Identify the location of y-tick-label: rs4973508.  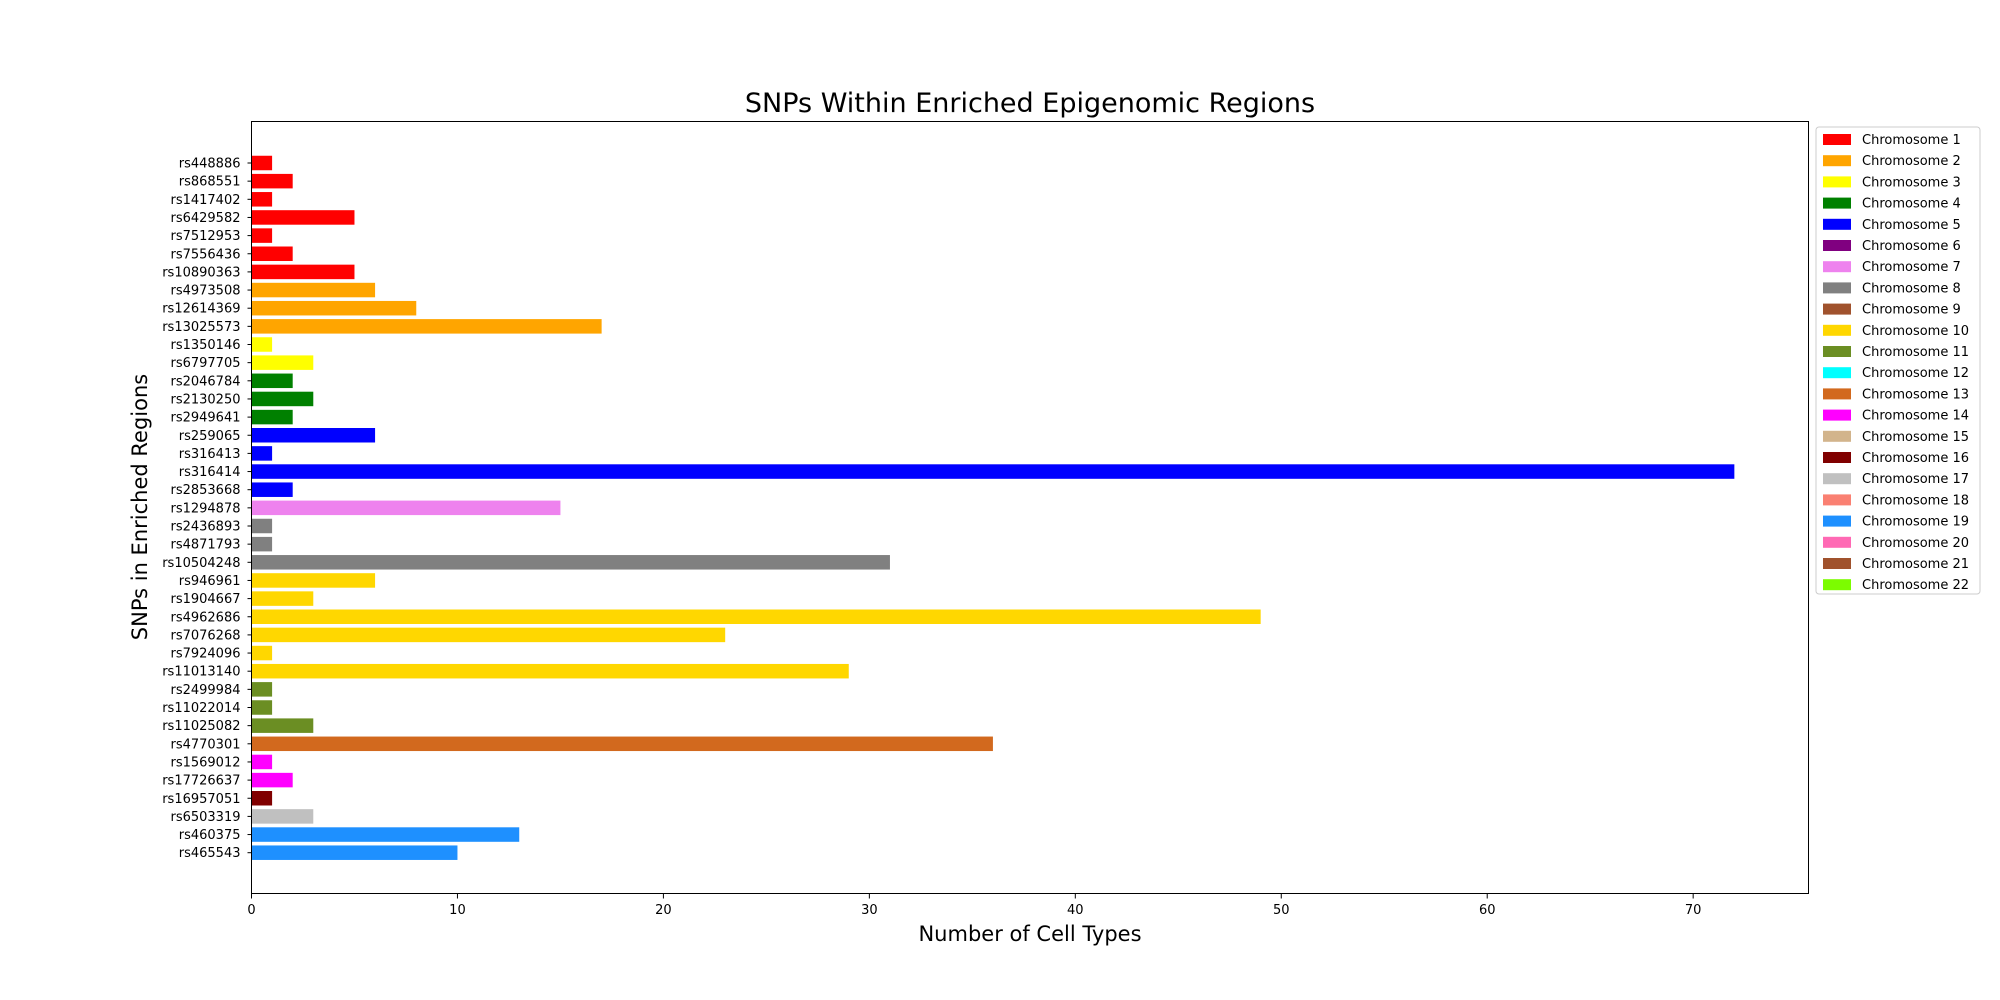
(205, 291).